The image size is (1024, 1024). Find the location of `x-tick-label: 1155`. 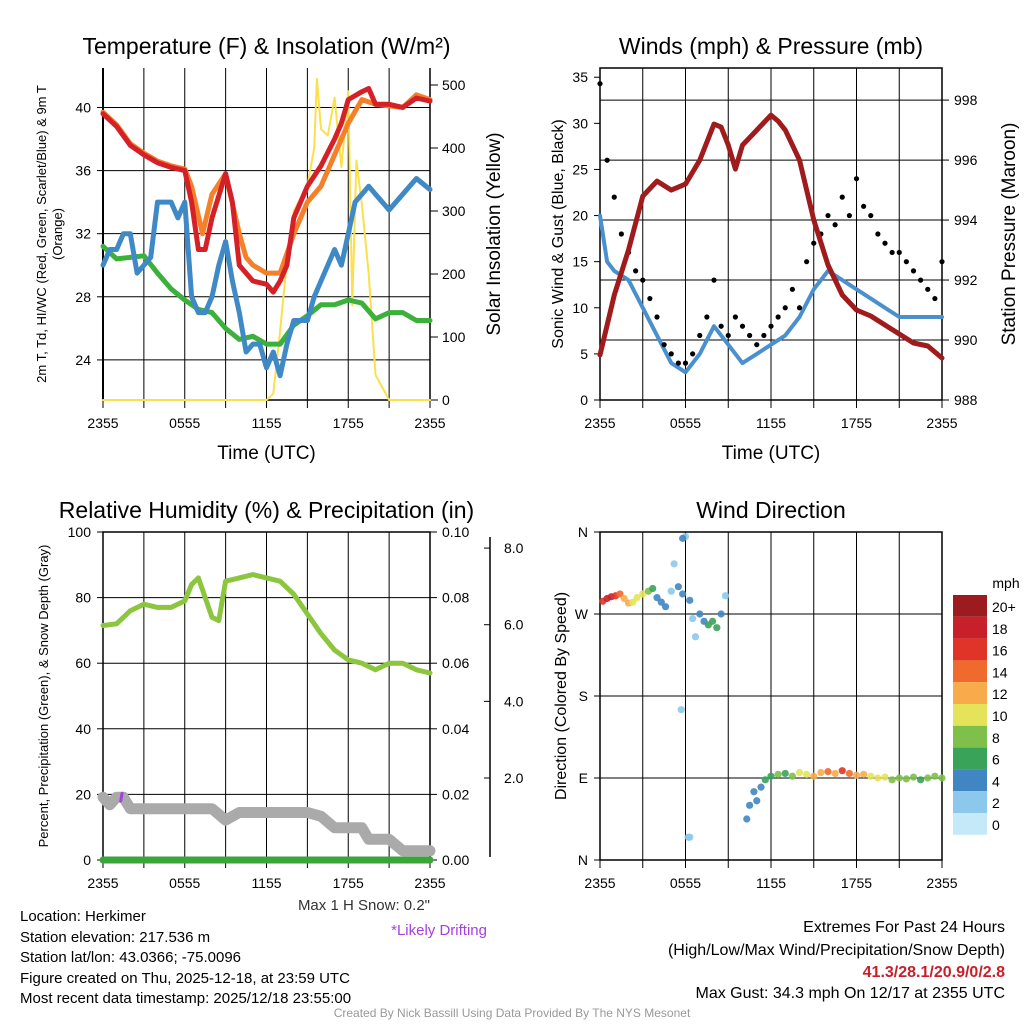

x-tick-label: 1155 is located at coordinates (266, 883).